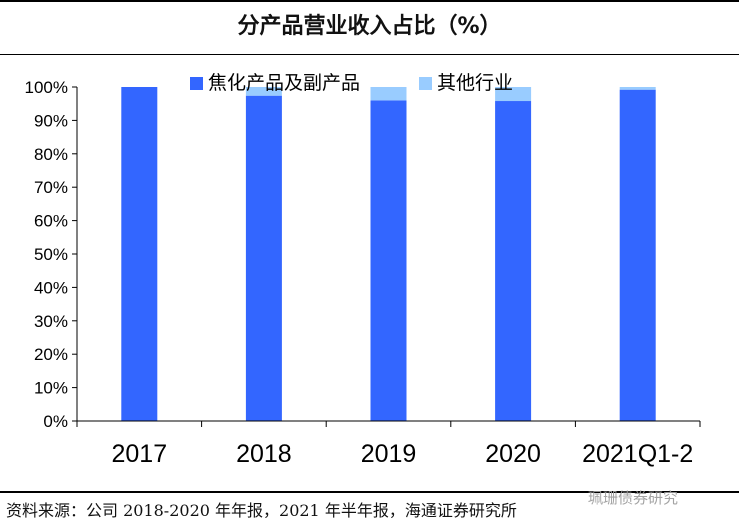  What do you see at coordinates (139, 454) in the screenshot?
I see `x-tick-label: 2017` at bounding box center [139, 454].